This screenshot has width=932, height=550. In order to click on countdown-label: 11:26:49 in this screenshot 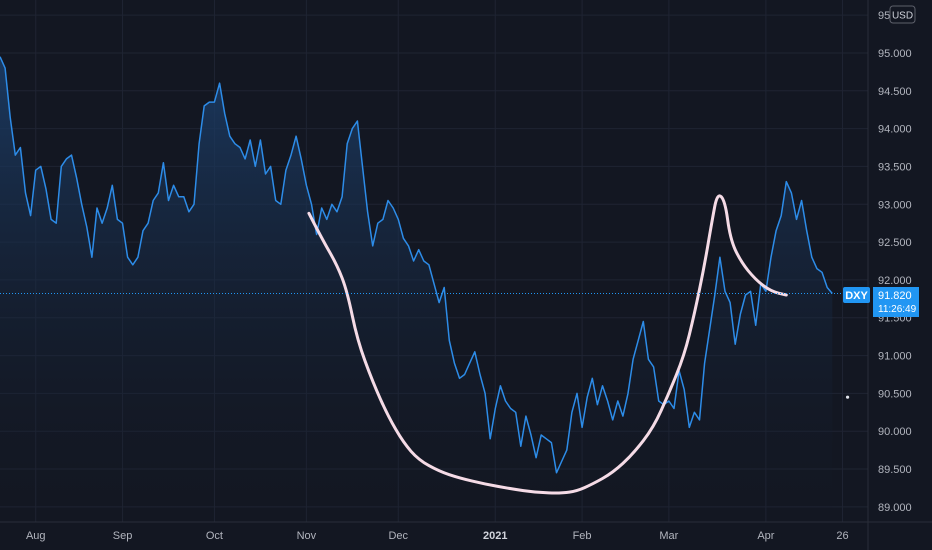, I will do `click(897, 309)`.